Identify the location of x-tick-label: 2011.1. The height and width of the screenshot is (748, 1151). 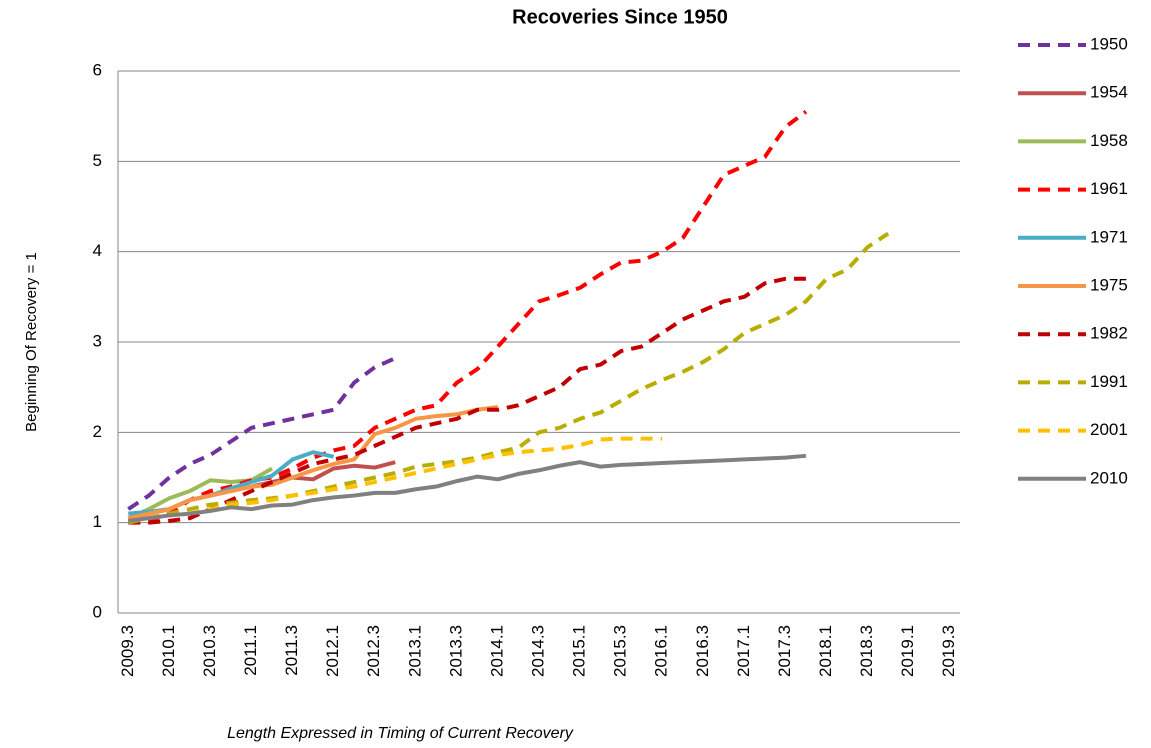
(250, 650).